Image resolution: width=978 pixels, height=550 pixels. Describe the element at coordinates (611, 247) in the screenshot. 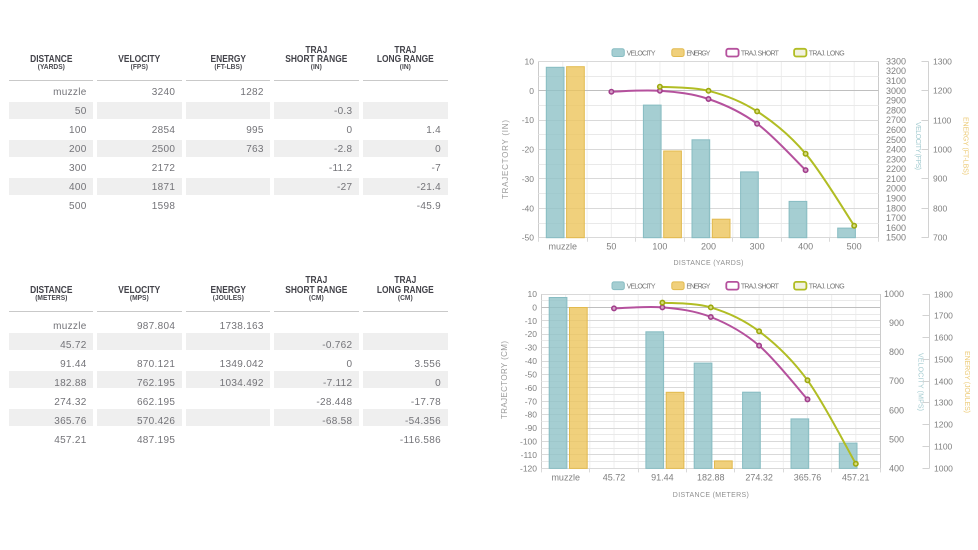

I see `svg-text: 50` at that location.